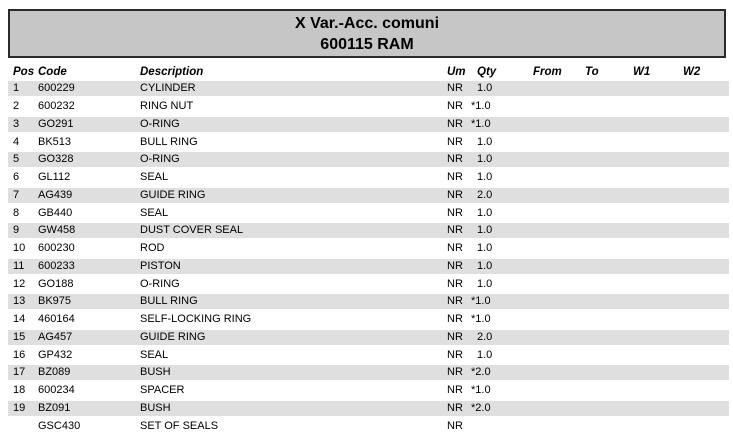  I want to click on table-row: 4 BK513 BULL RING NR 1.0, so click(368, 142).